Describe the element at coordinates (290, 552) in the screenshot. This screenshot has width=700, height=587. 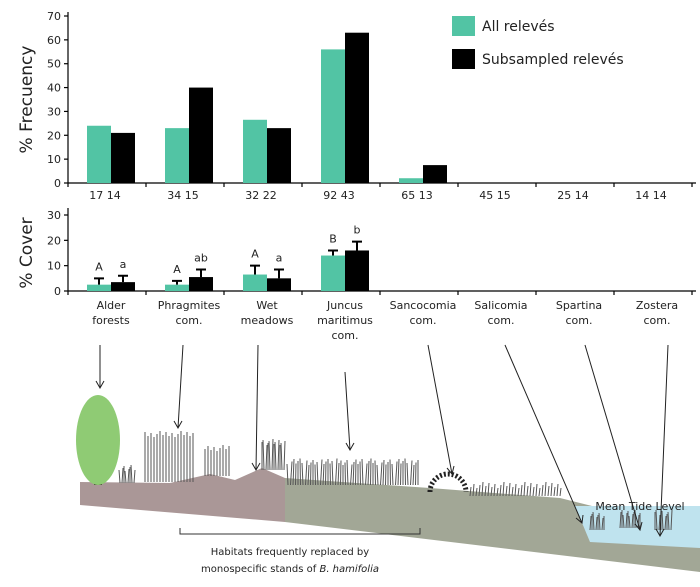
I see `note: Habitats frequently replaced by` at that location.